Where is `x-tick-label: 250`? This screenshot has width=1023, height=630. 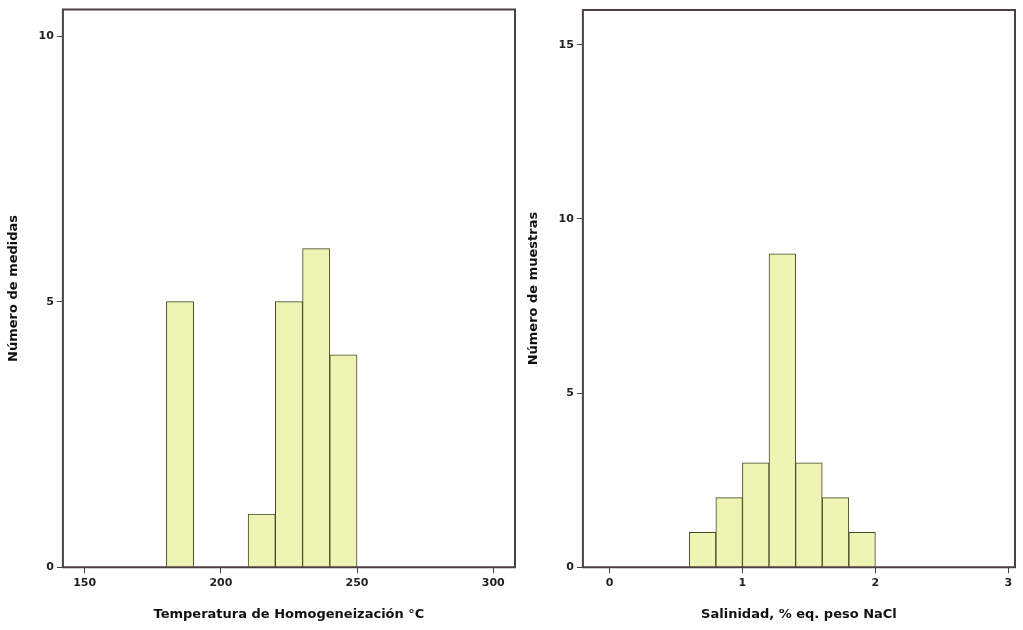
x-tick-label: 250 is located at coordinates (357, 582).